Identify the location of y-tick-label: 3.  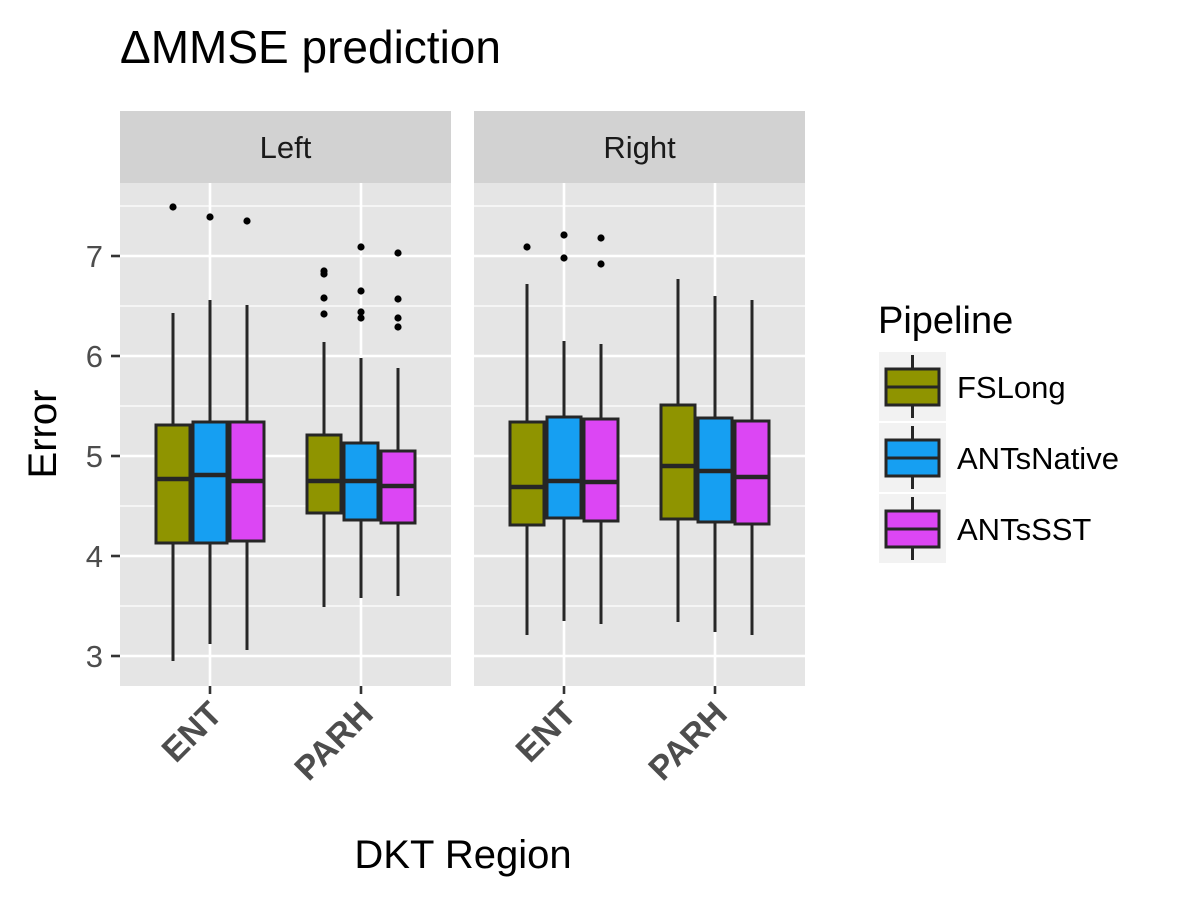
(94, 656).